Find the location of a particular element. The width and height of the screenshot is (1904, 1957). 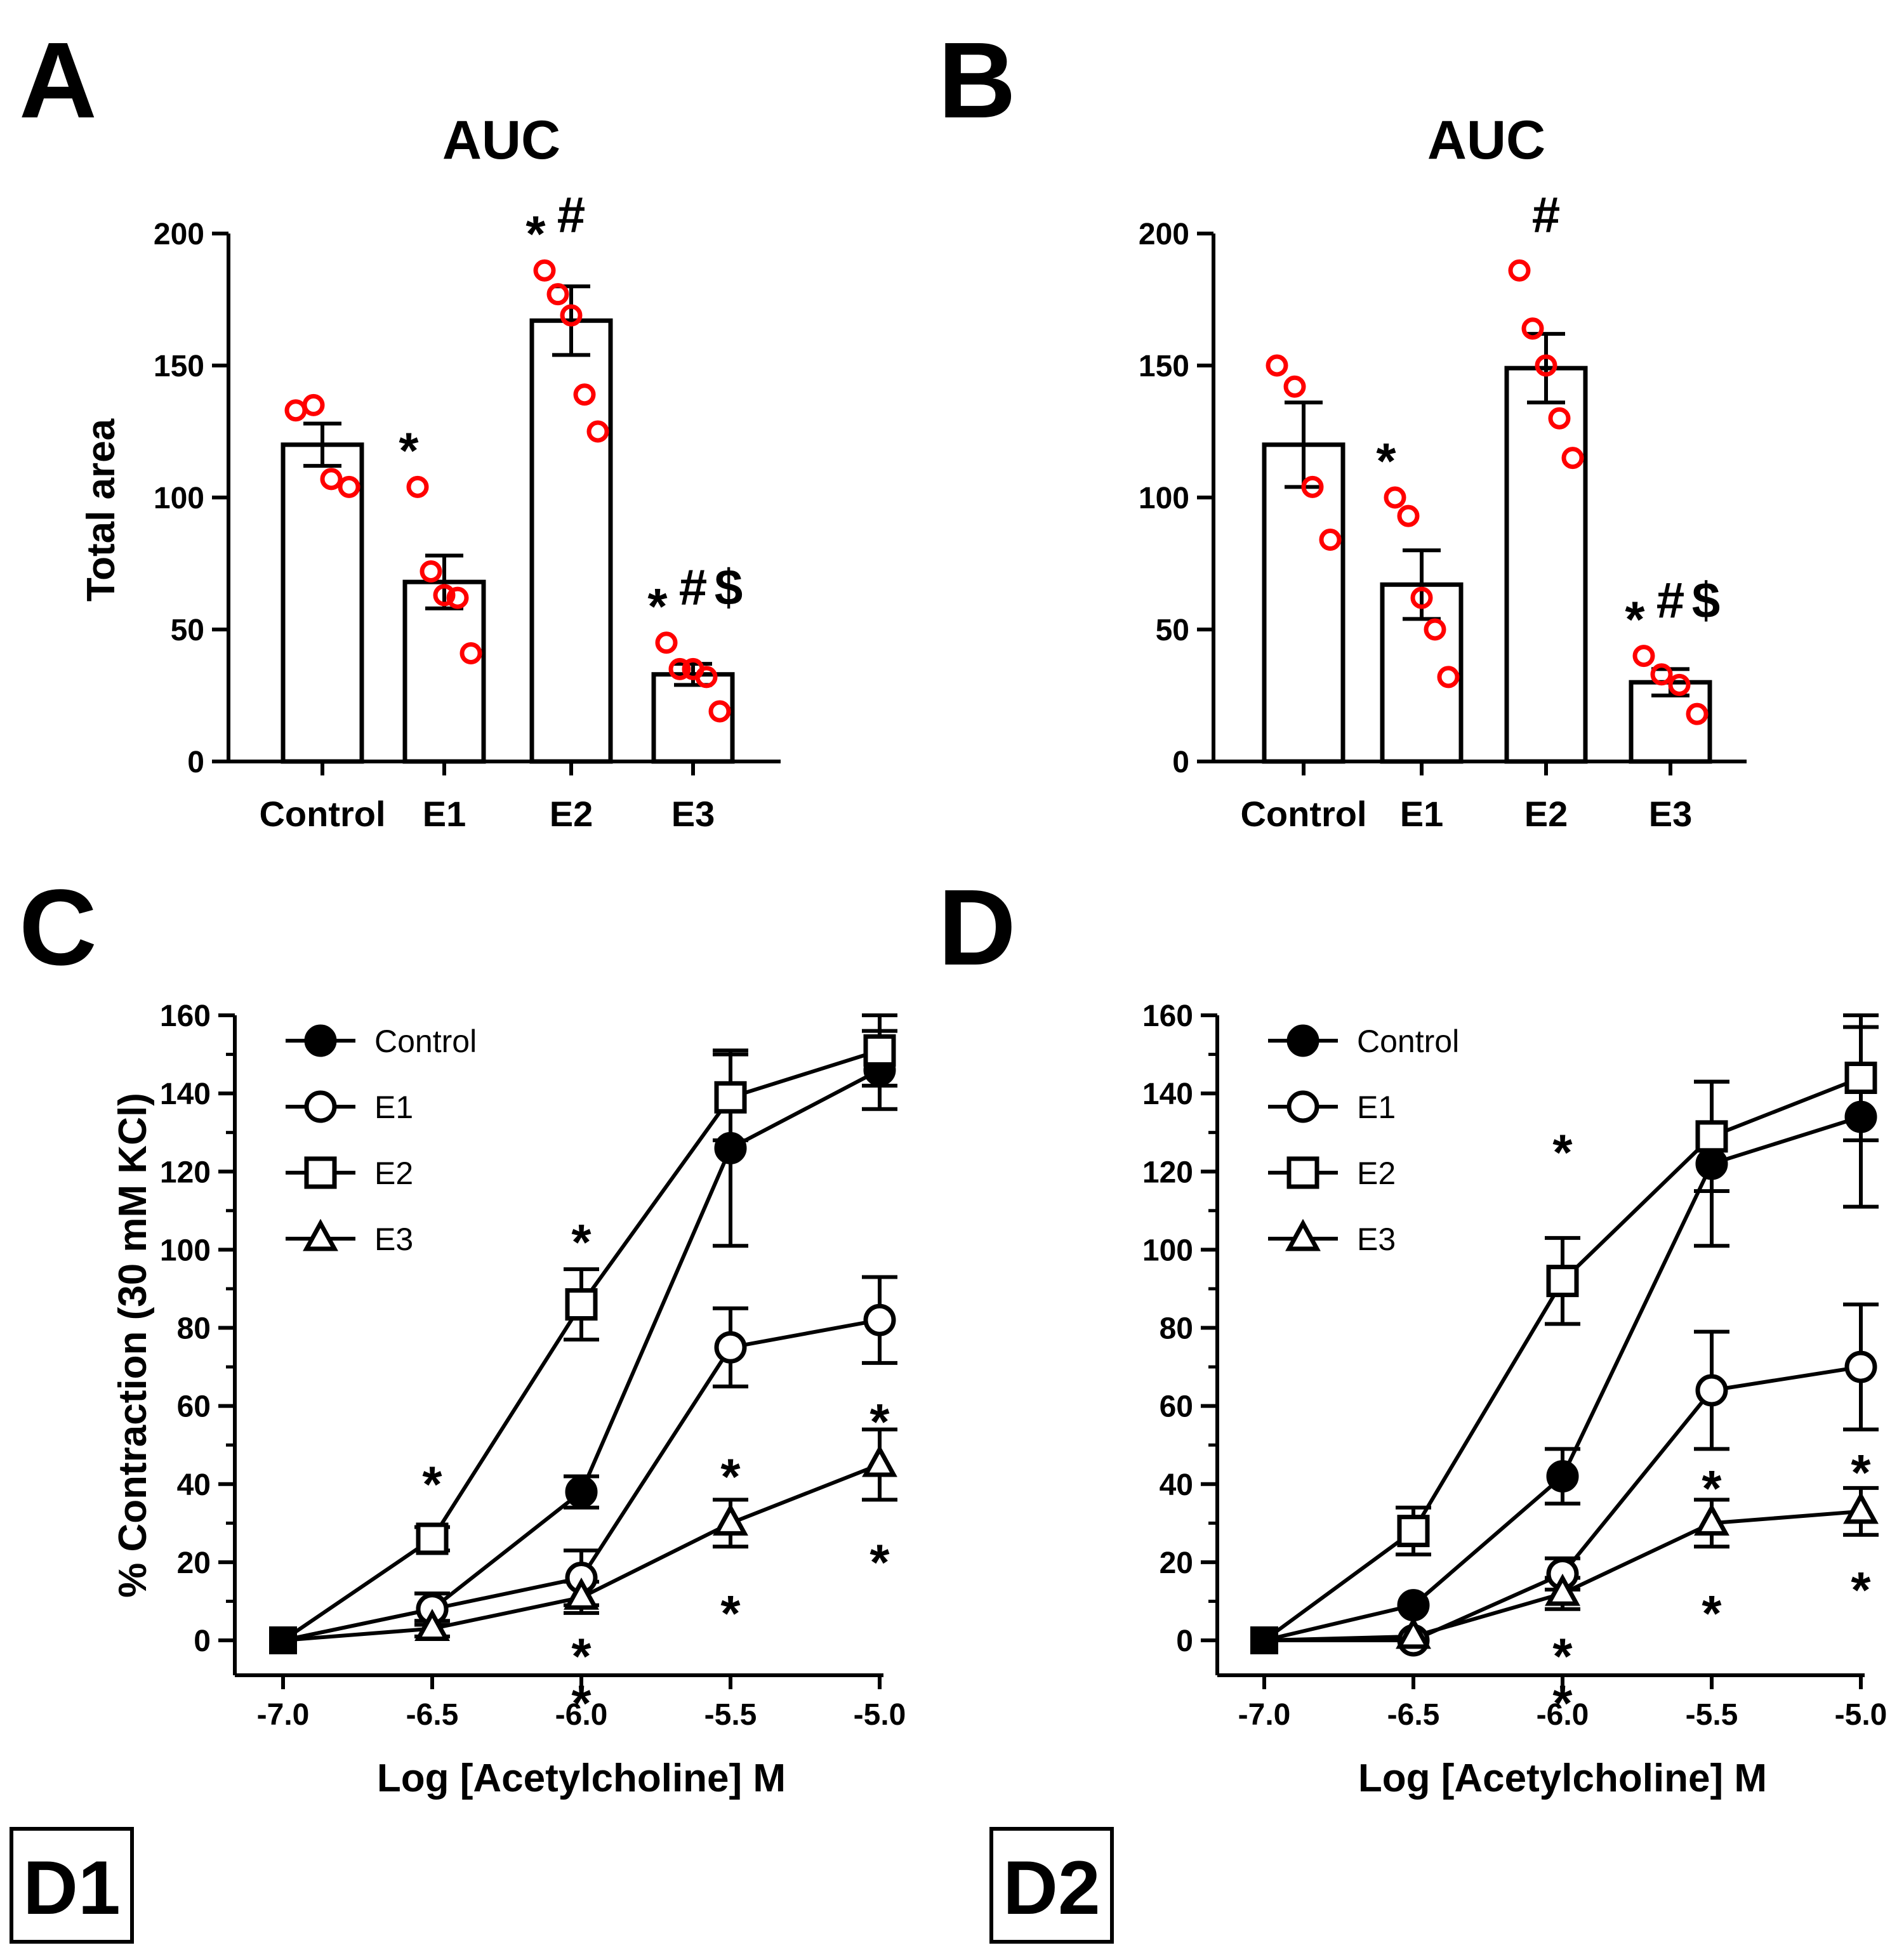

legend-label: E1 is located at coordinates (1376, 1107).